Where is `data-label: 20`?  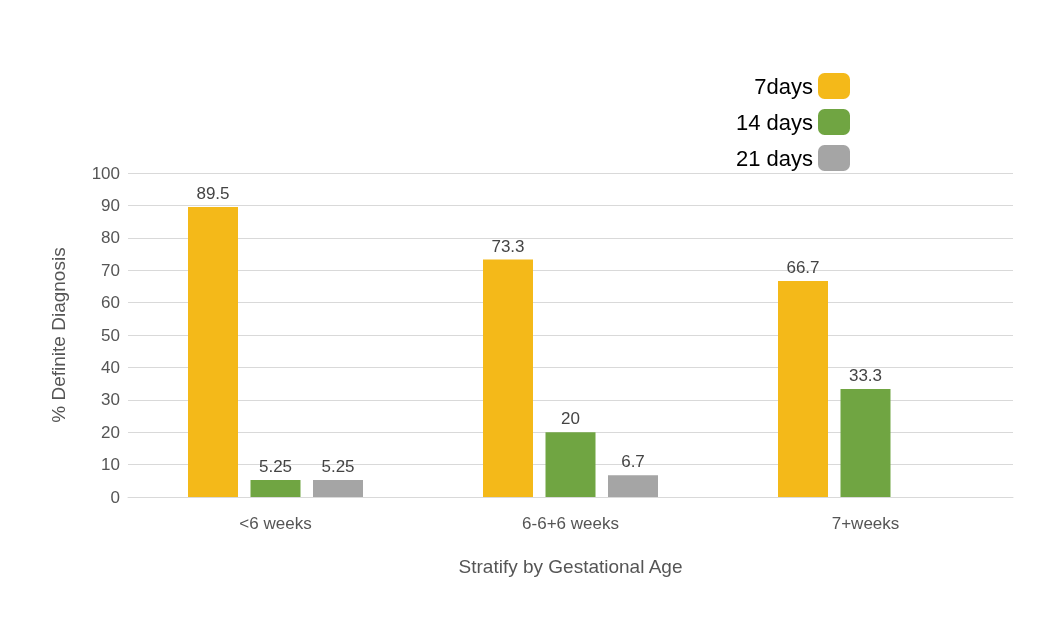 data-label: 20 is located at coordinates (570, 419).